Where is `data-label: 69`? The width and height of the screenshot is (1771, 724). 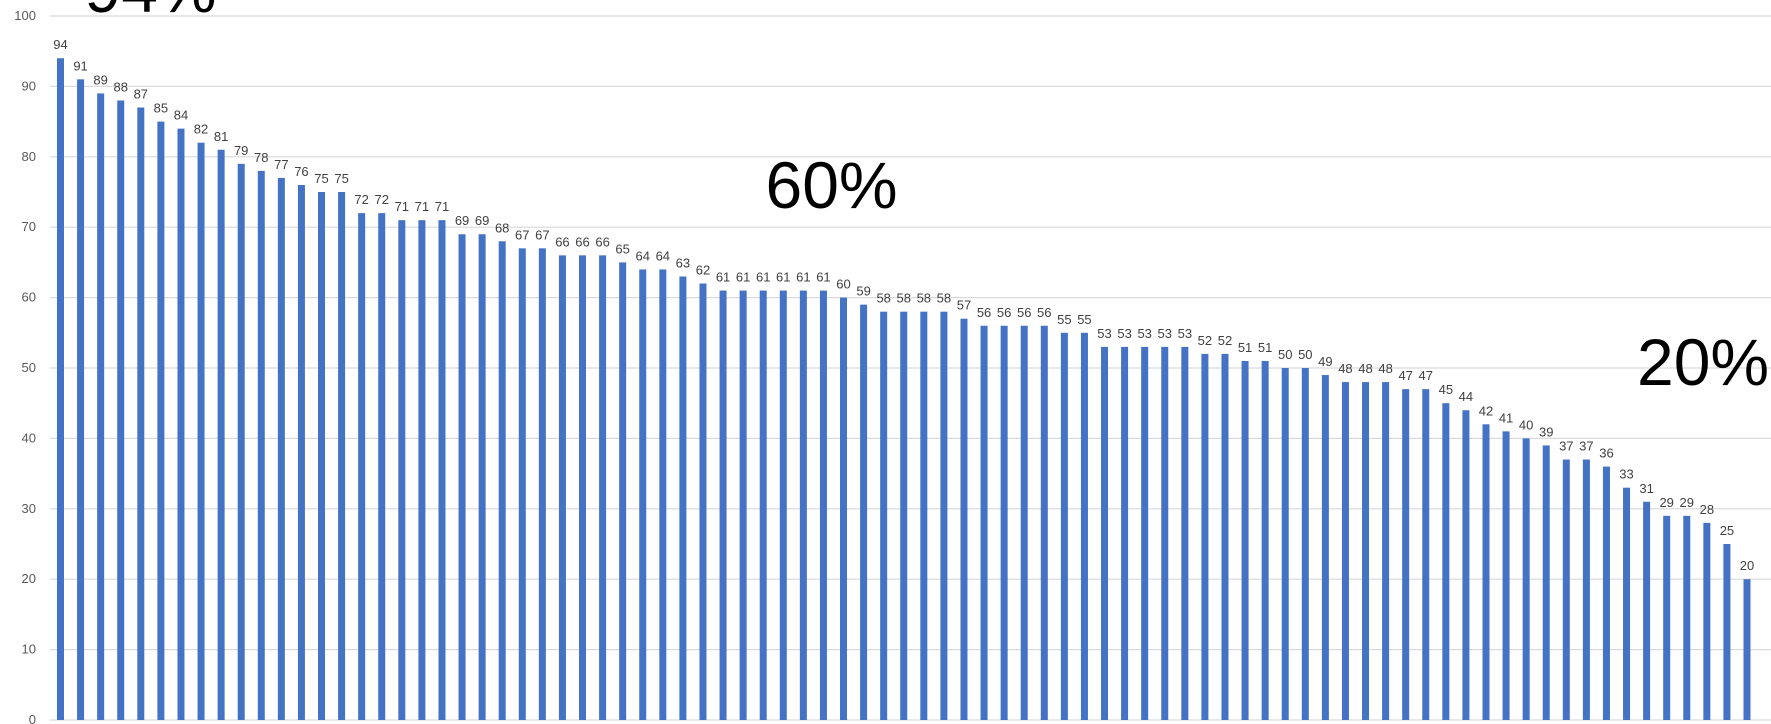 data-label: 69 is located at coordinates (482, 220).